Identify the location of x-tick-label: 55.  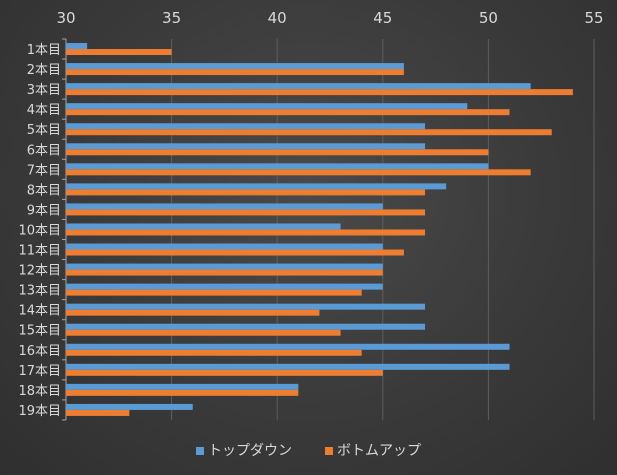
(593, 18).